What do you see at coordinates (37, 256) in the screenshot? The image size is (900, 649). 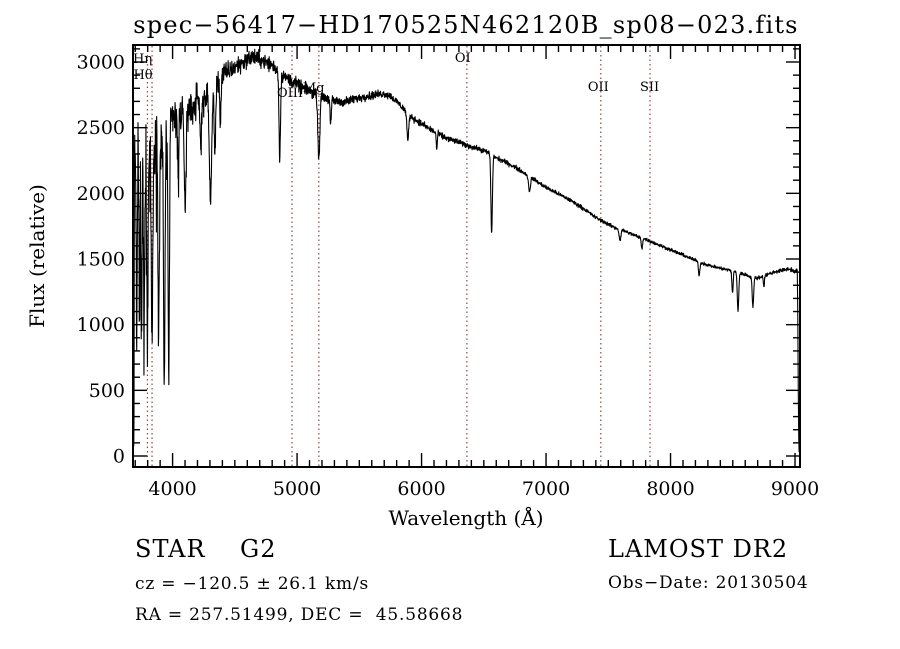 I see `y-axis-label: Flux (relative)` at bounding box center [37, 256].